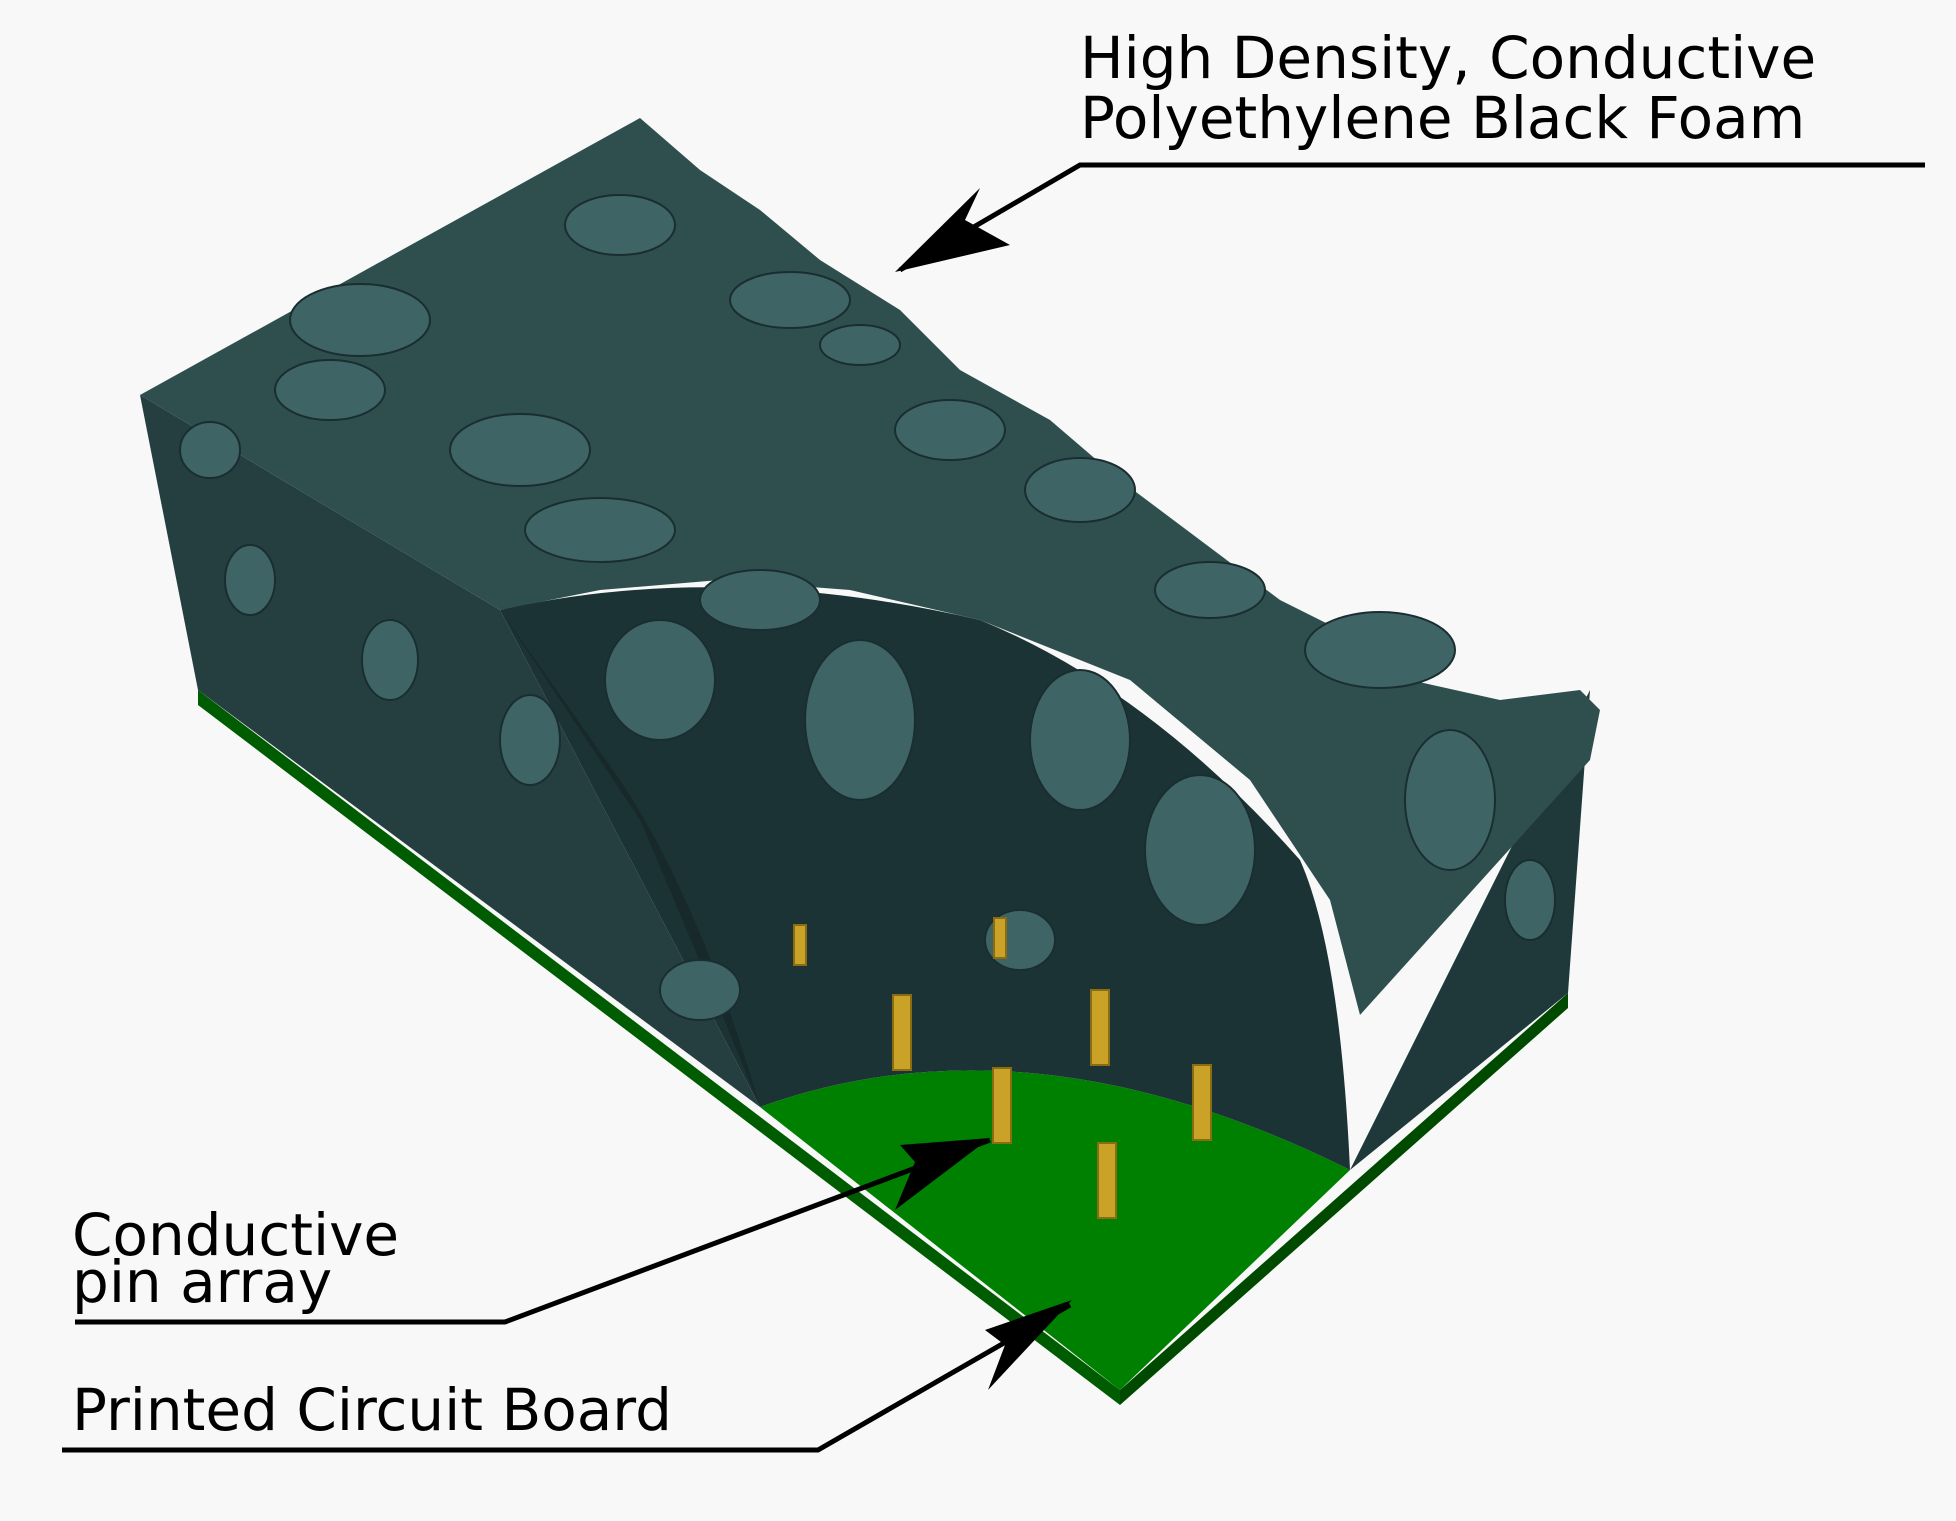 The width and height of the screenshot is (1956, 1521). I want to click on arrowhead-foam, so click(952, 230).